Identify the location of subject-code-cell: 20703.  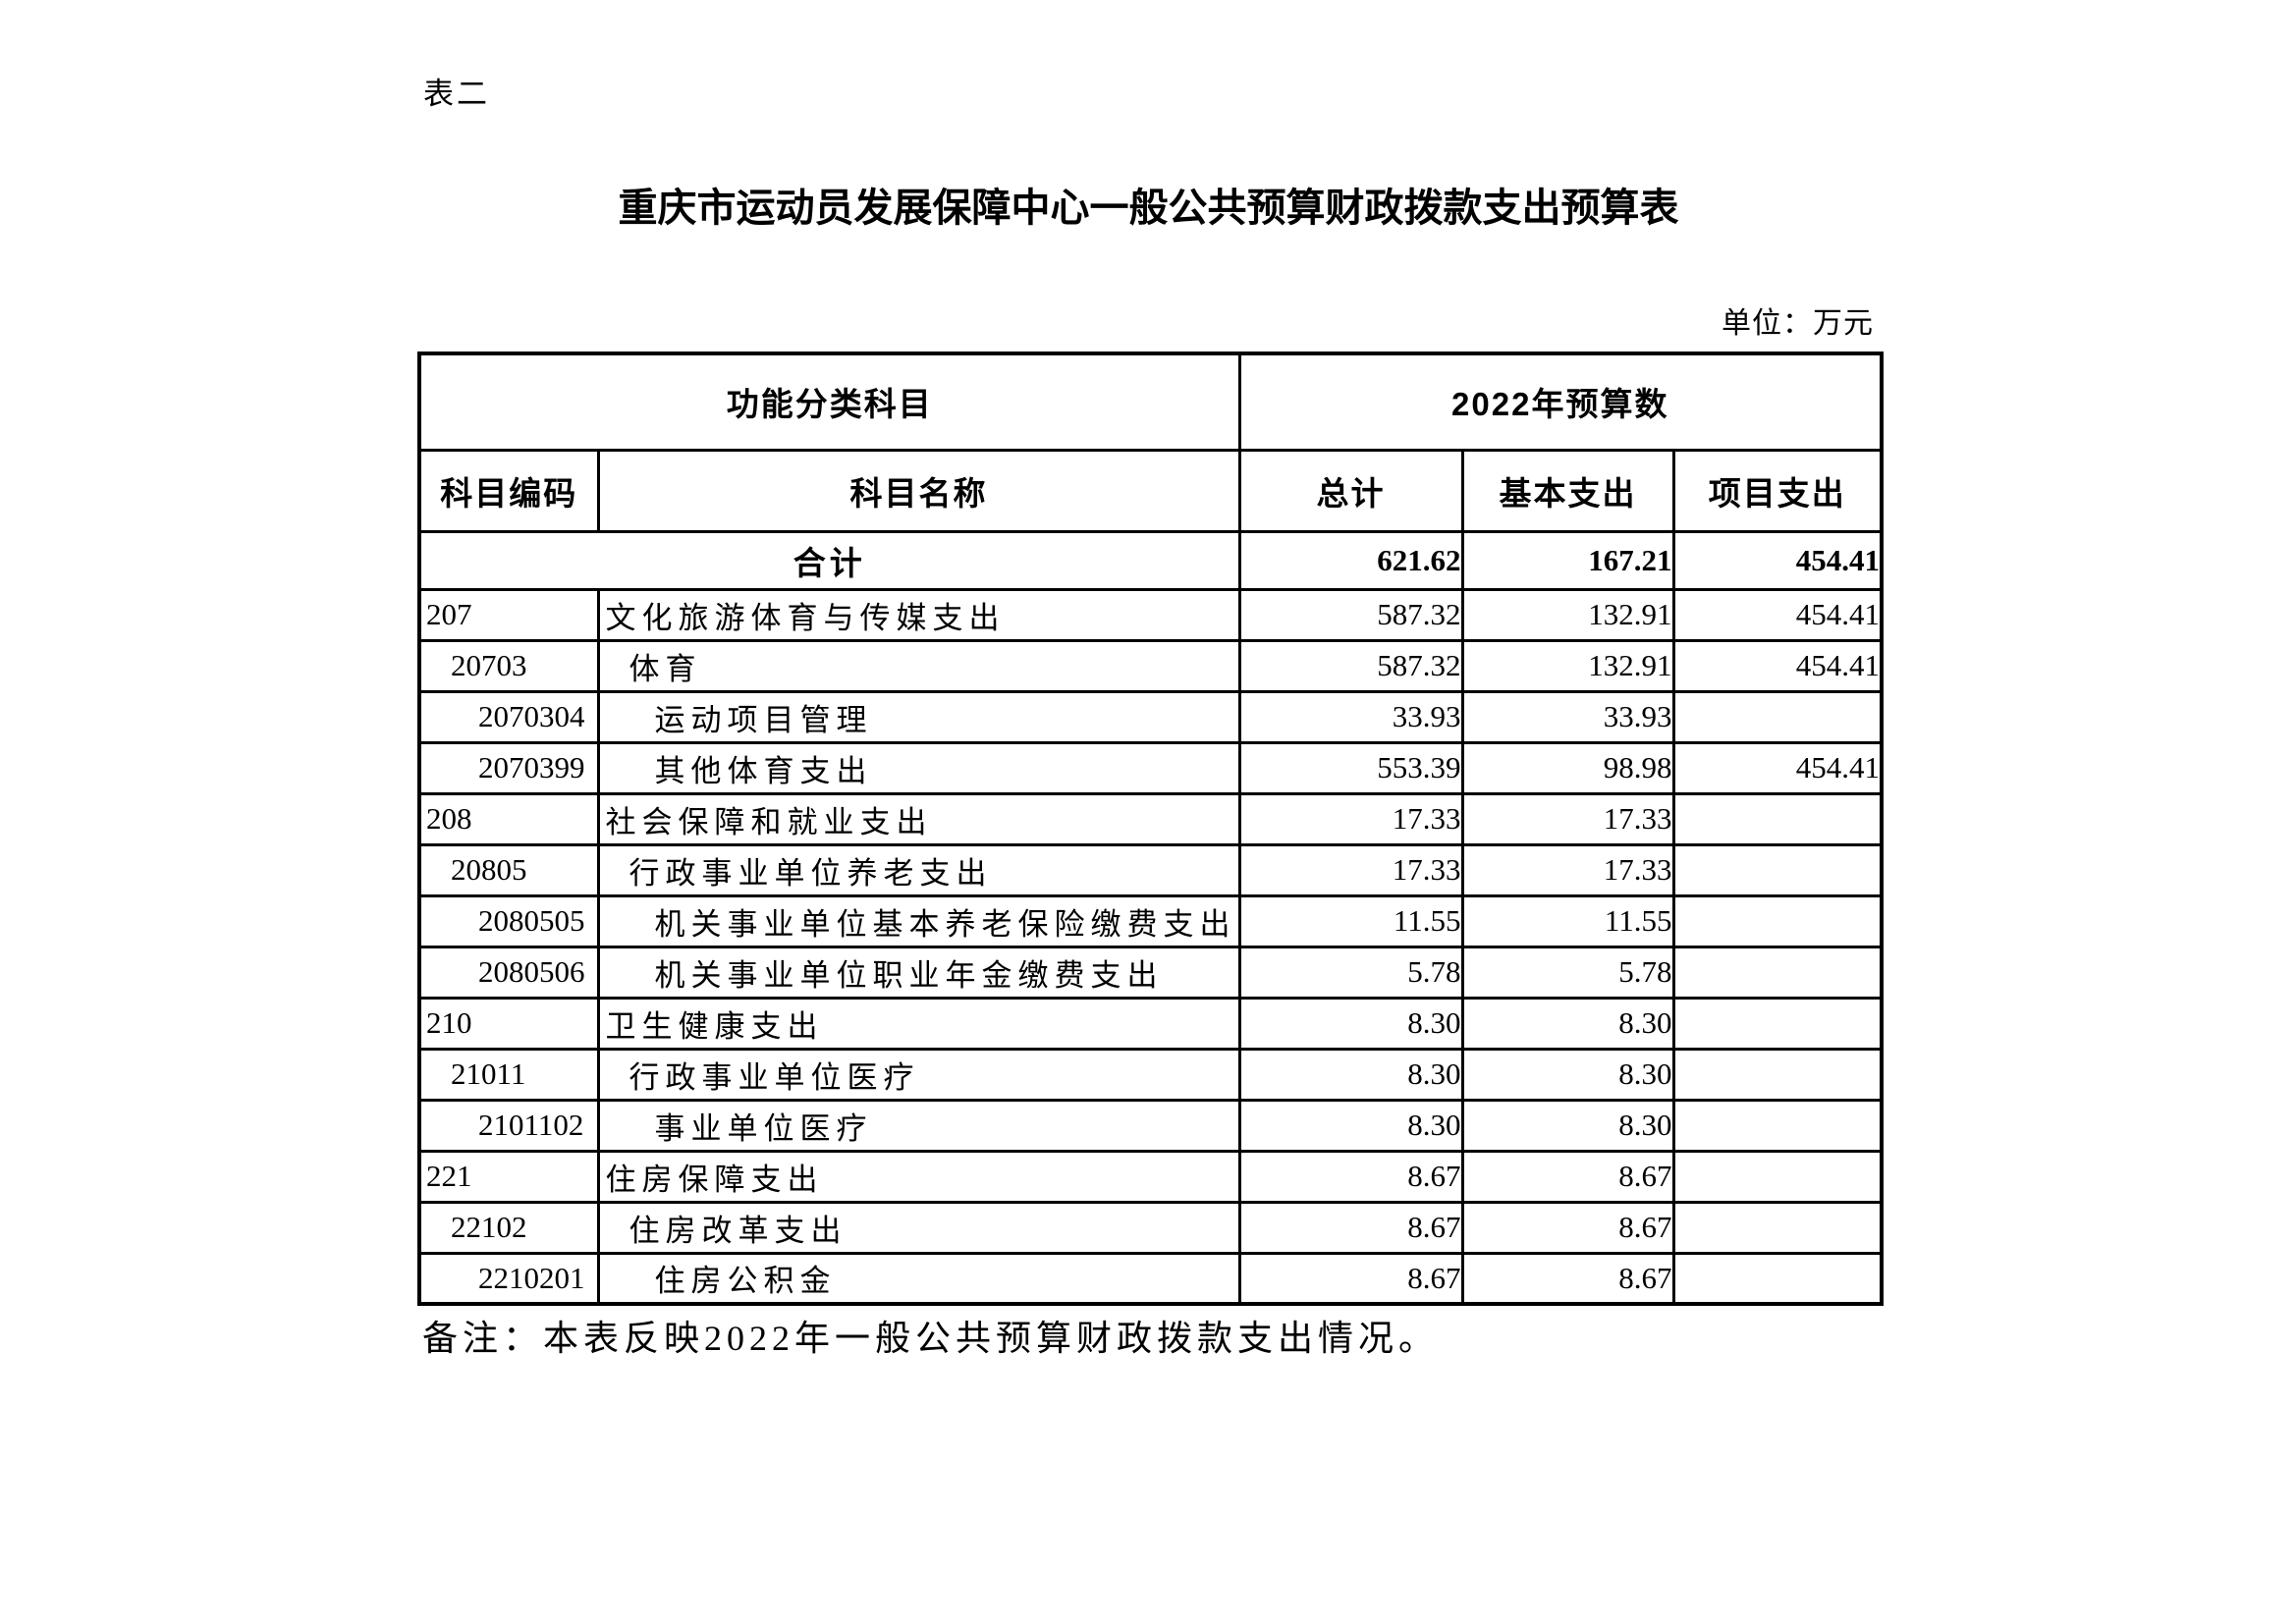
(508, 665).